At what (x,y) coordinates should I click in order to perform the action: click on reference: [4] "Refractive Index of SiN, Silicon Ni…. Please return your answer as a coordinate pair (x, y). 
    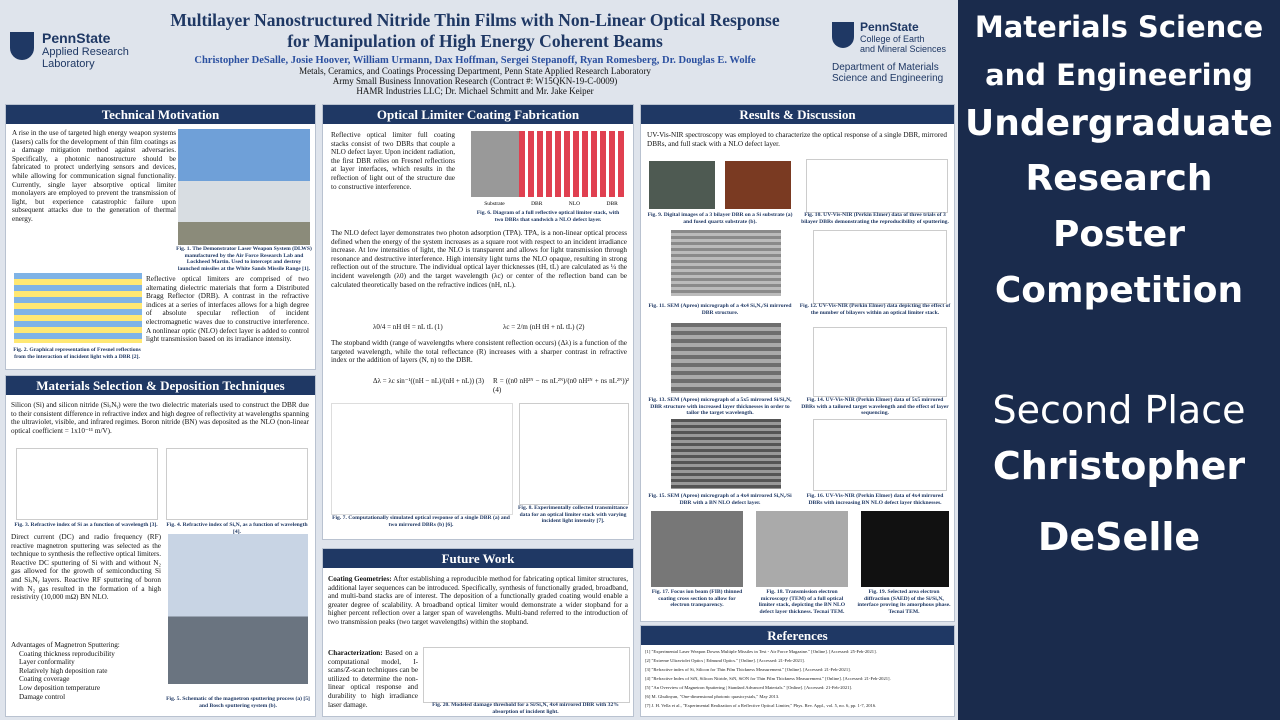
    Looking at the image, I should click on (768, 678).